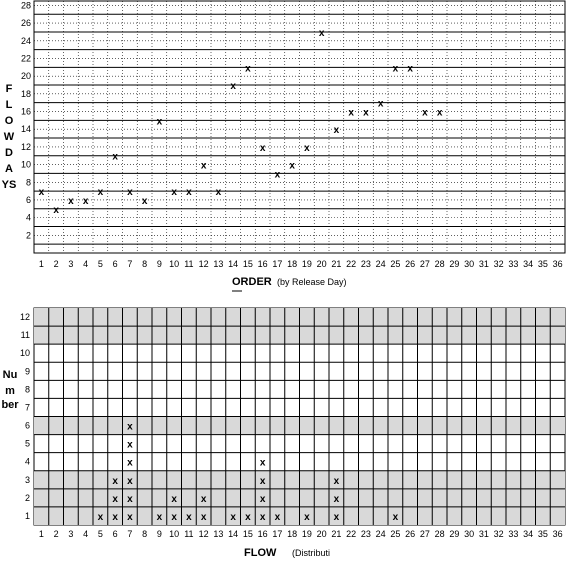  What do you see at coordinates (41, 534) in the screenshot?
I see `x-tick-label: 1` at bounding box center [41, 534].